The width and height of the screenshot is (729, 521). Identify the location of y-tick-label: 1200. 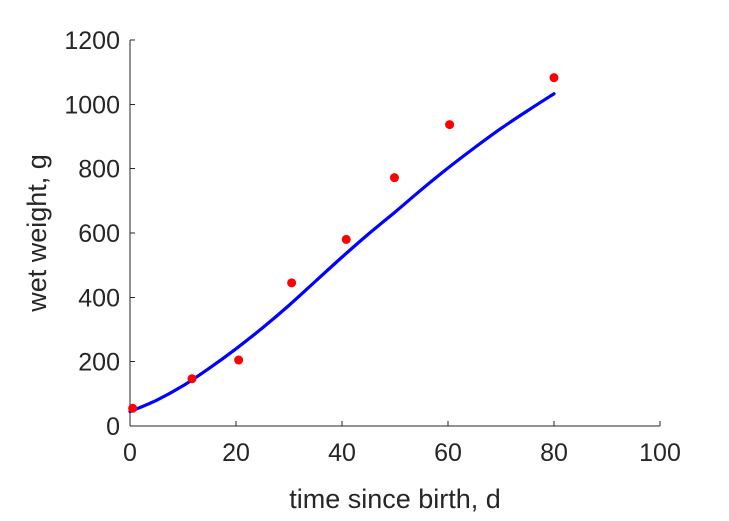
(92, 41).